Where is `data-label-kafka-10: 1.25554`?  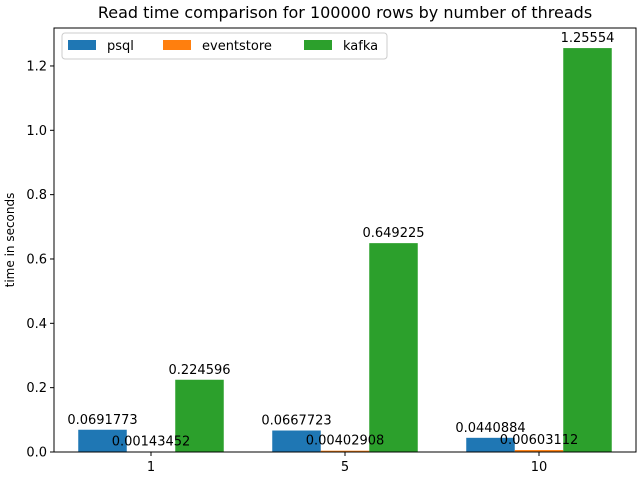 data-label-kafka-10: 1.25554 is located at coordinates (588, 38).